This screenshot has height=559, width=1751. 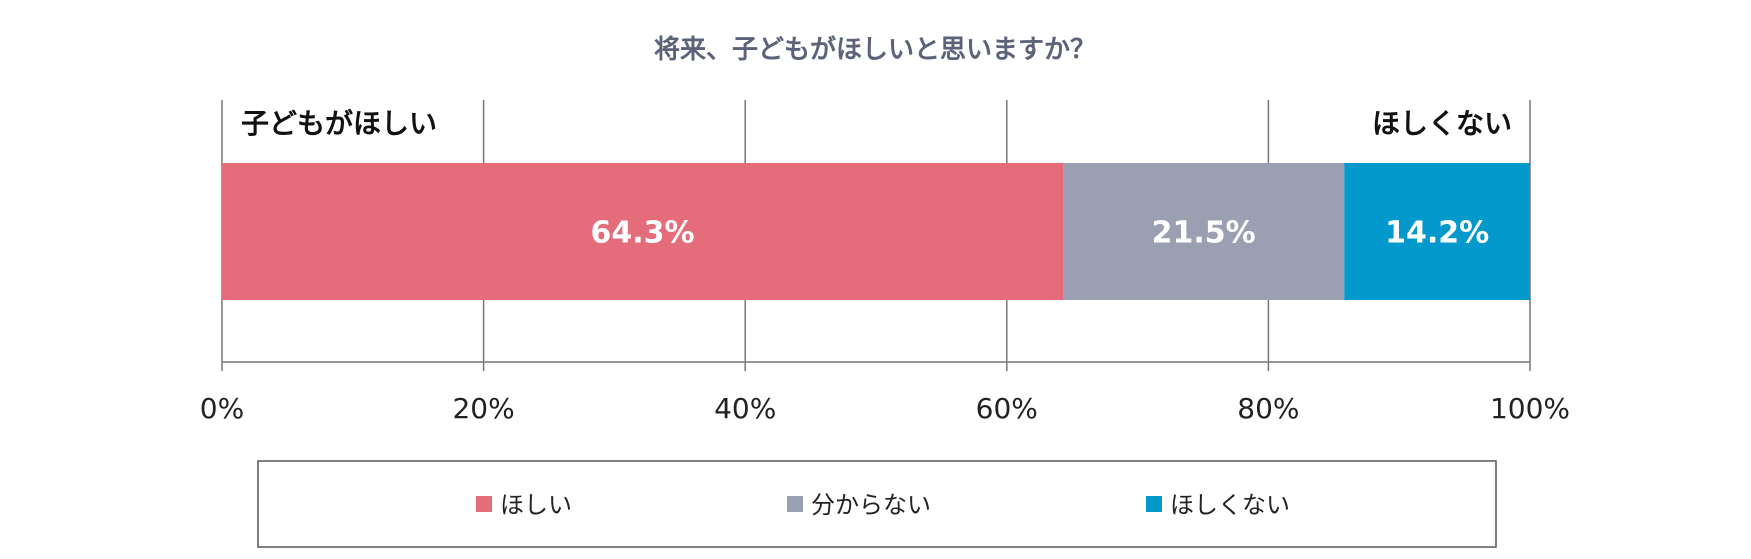 I want to click on legend-label: ほしい, so click(x=536, y=505).